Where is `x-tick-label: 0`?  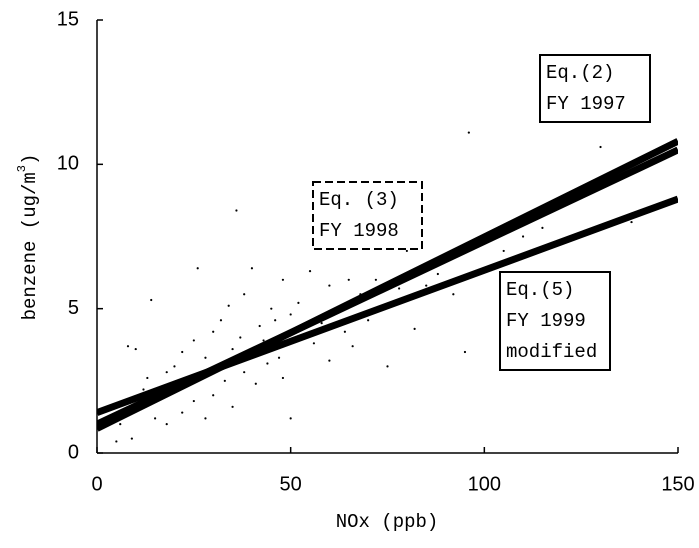 x-tick-label: 0 is located at coordinates (96, 484).